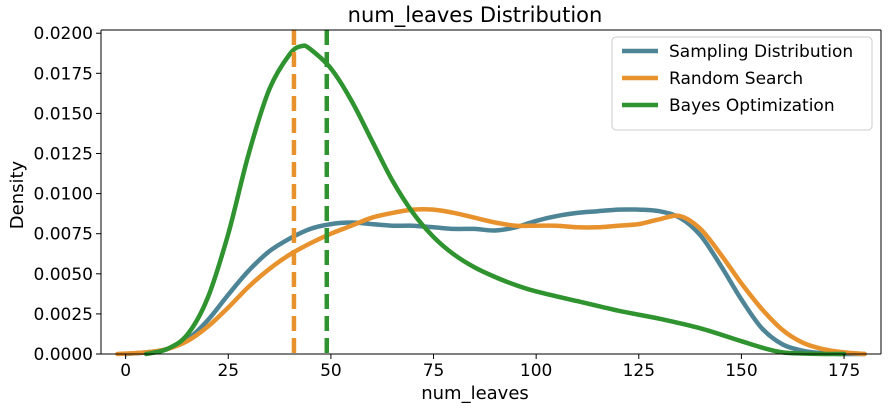 This screenshot has height=409, width=890. I want to click on x-tick-label: 175, so click(844, 371).